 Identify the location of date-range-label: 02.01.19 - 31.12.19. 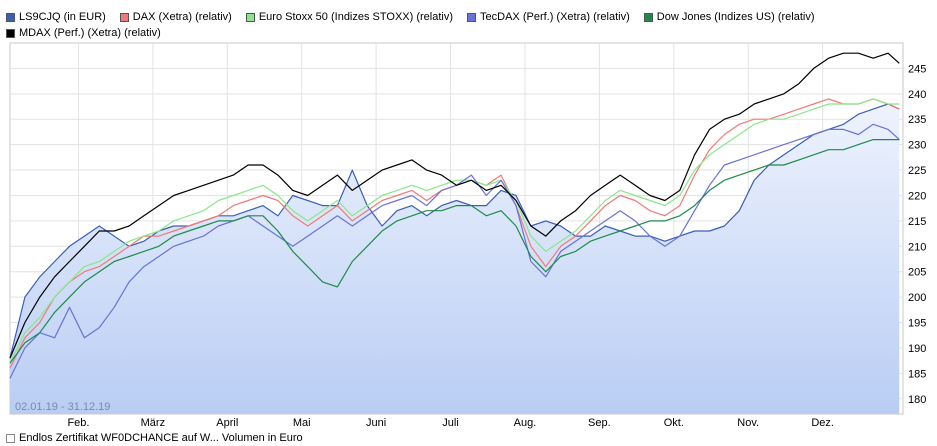
(62, 407).